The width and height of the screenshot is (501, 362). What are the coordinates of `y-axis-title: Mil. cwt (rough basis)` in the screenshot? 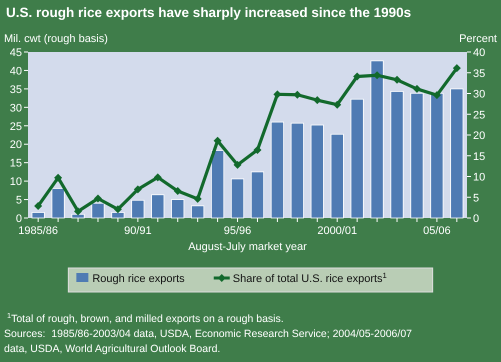 It's located at (56, 39).